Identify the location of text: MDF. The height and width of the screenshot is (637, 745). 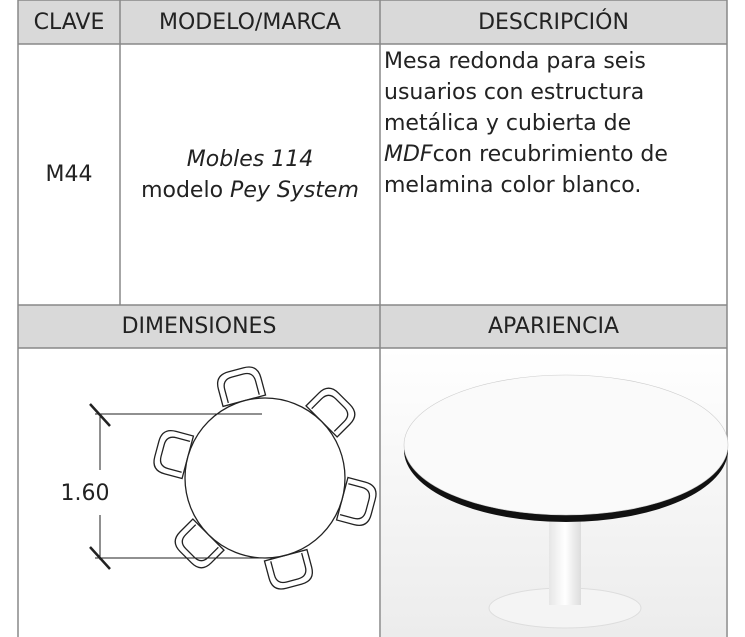
(408, 154).